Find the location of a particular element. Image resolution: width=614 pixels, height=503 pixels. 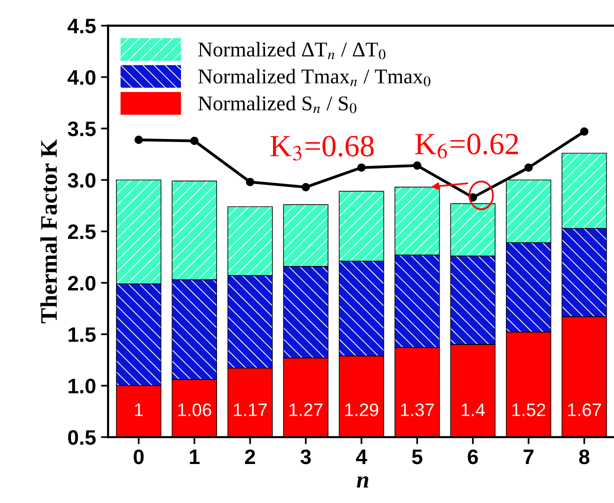

data-label: 1.29 is located at coordinates (361, 409).